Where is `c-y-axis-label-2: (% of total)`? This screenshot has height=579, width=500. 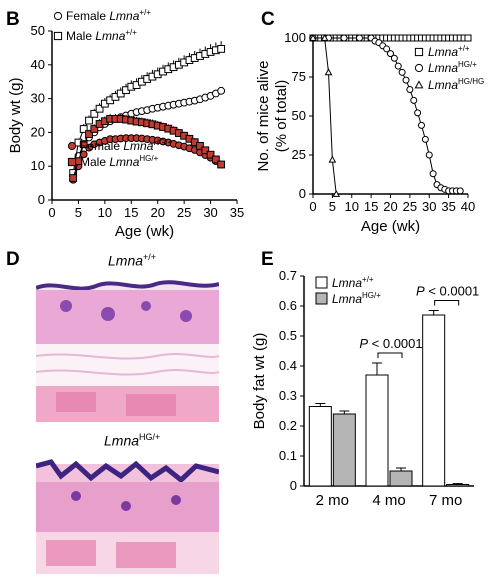
c-y-axis-label-2: (% of total) is located at coordinates (281, 116).